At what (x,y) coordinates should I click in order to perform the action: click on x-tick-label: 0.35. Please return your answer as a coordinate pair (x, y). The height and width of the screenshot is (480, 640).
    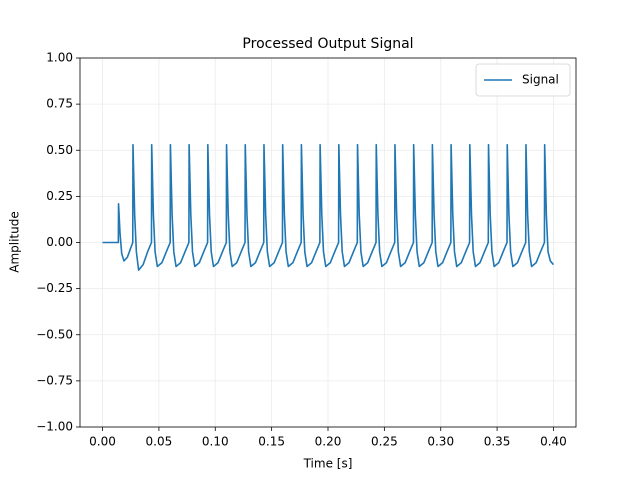
    Looking at the image, I should click on (497, 442).